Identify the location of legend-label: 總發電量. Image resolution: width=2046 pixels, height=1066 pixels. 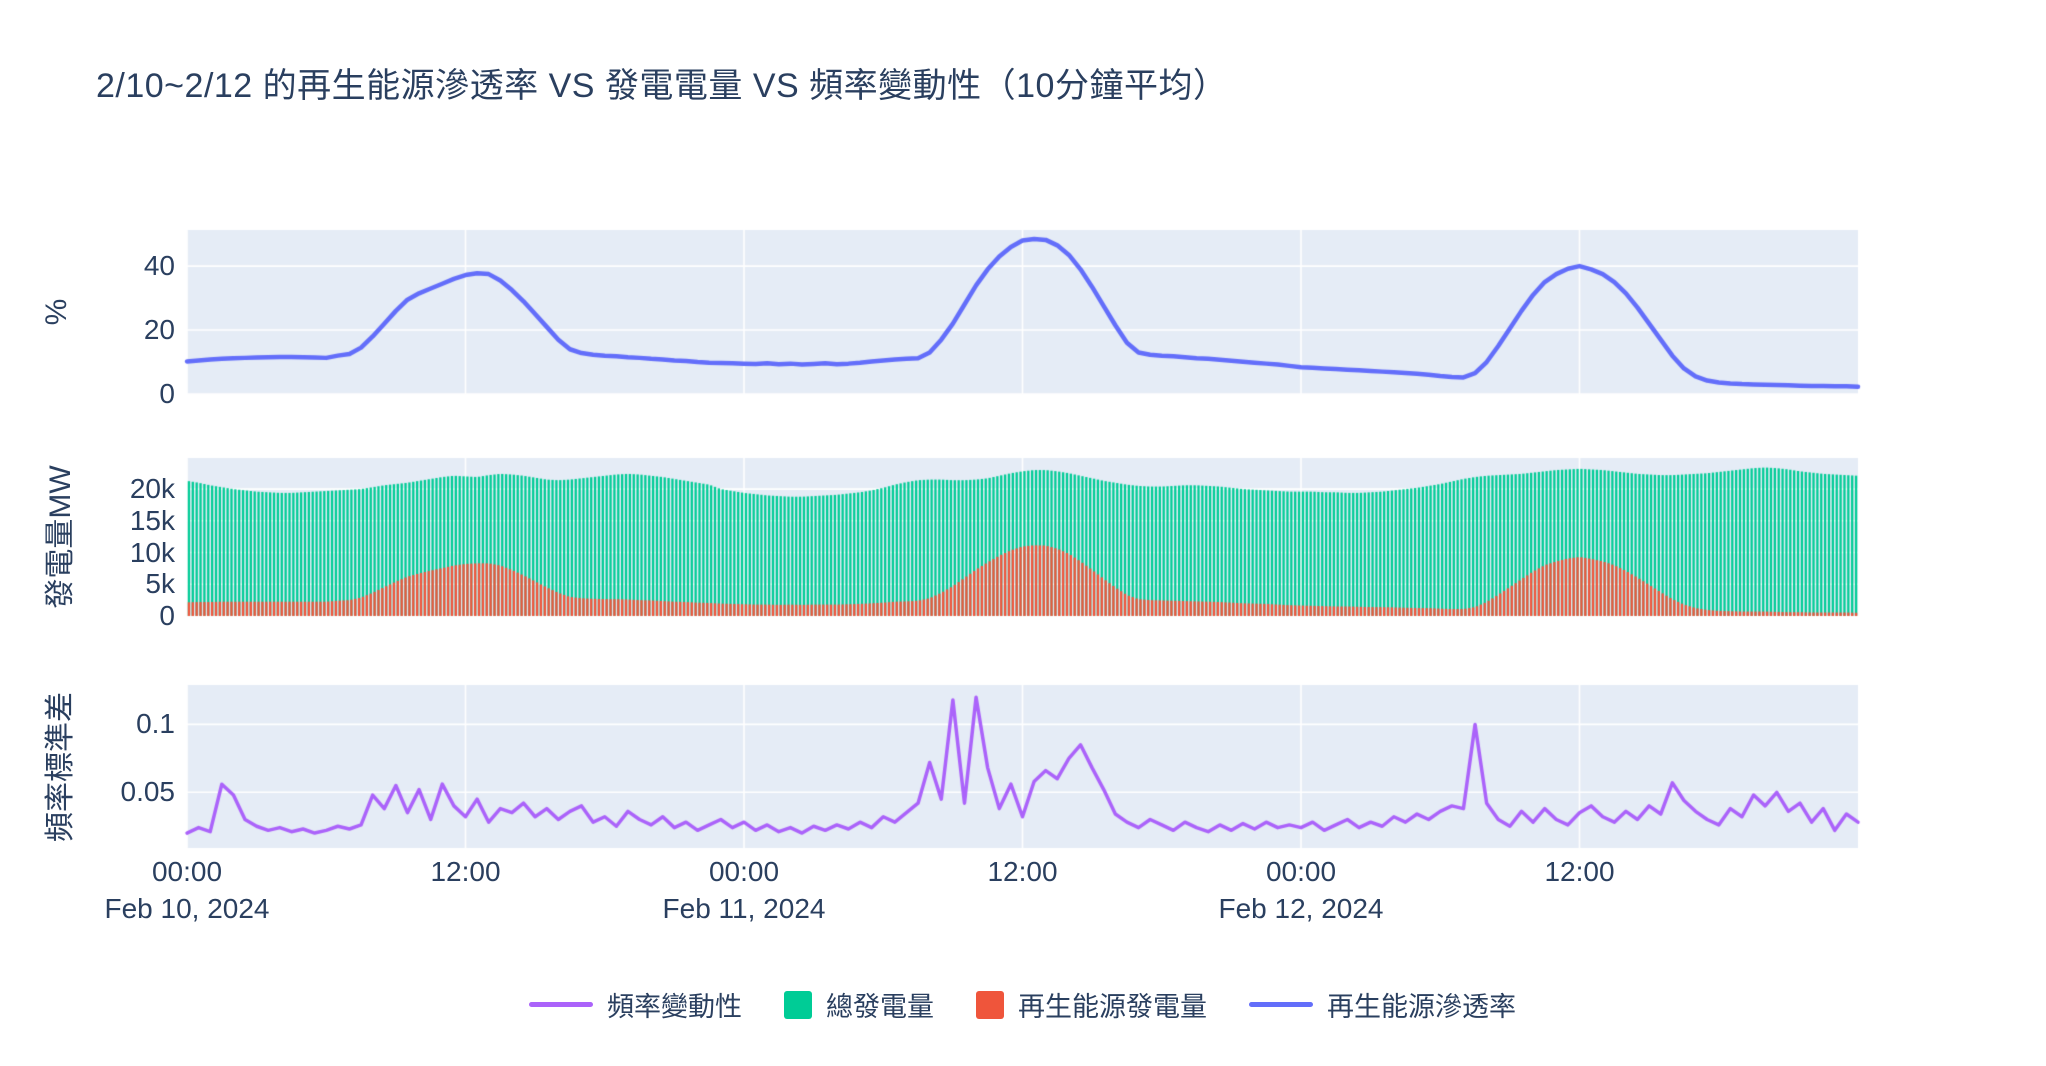
(880, 1007).